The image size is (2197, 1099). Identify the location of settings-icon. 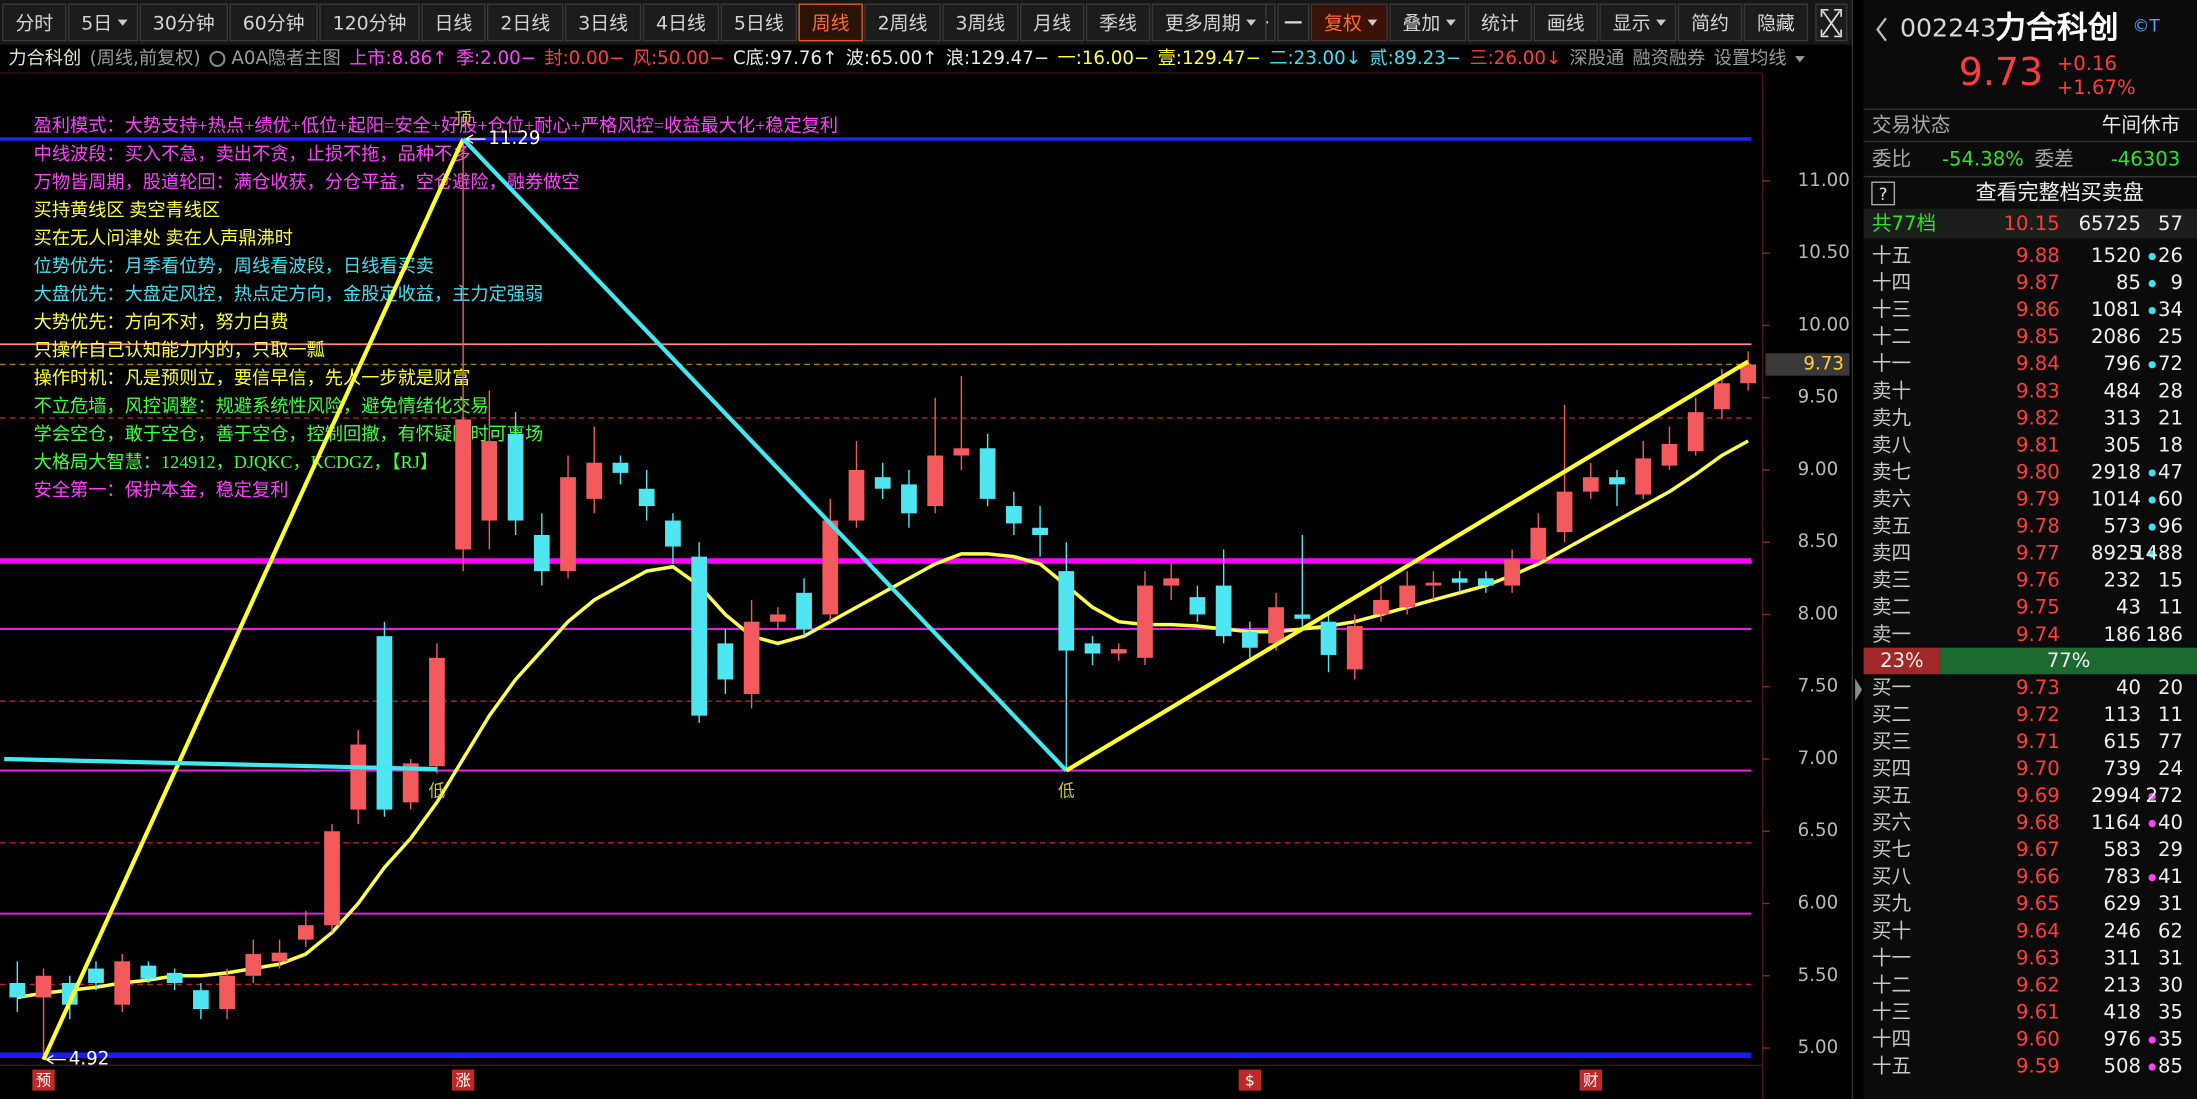
(217, 58).